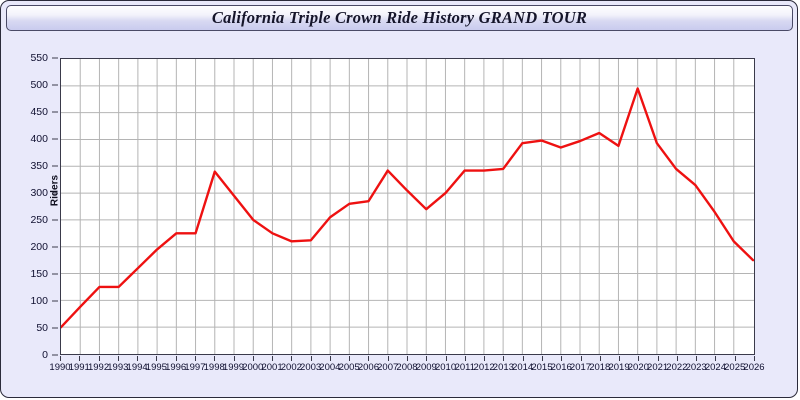 The height and width of the screenshot is (400, 800). I want to click on x-tick-label: 2004, so click(330, 367).